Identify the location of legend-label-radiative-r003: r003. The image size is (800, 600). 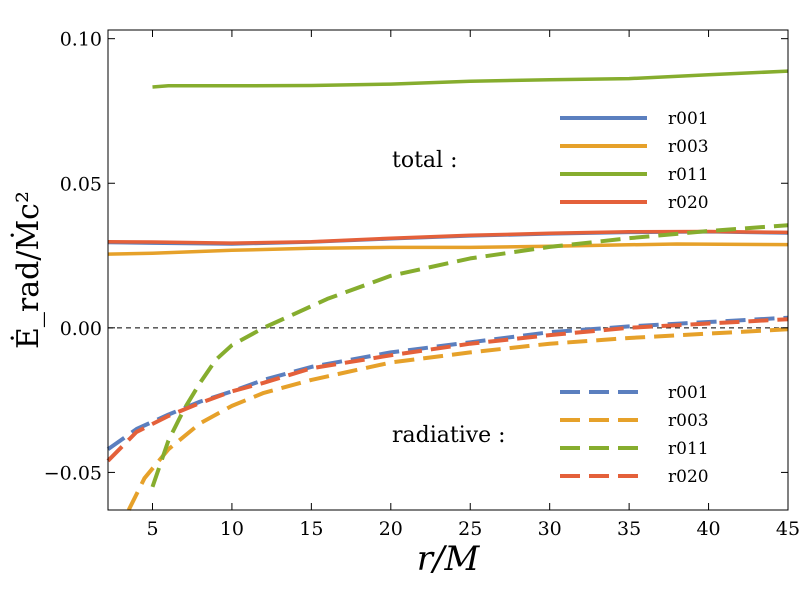
(688, 421).